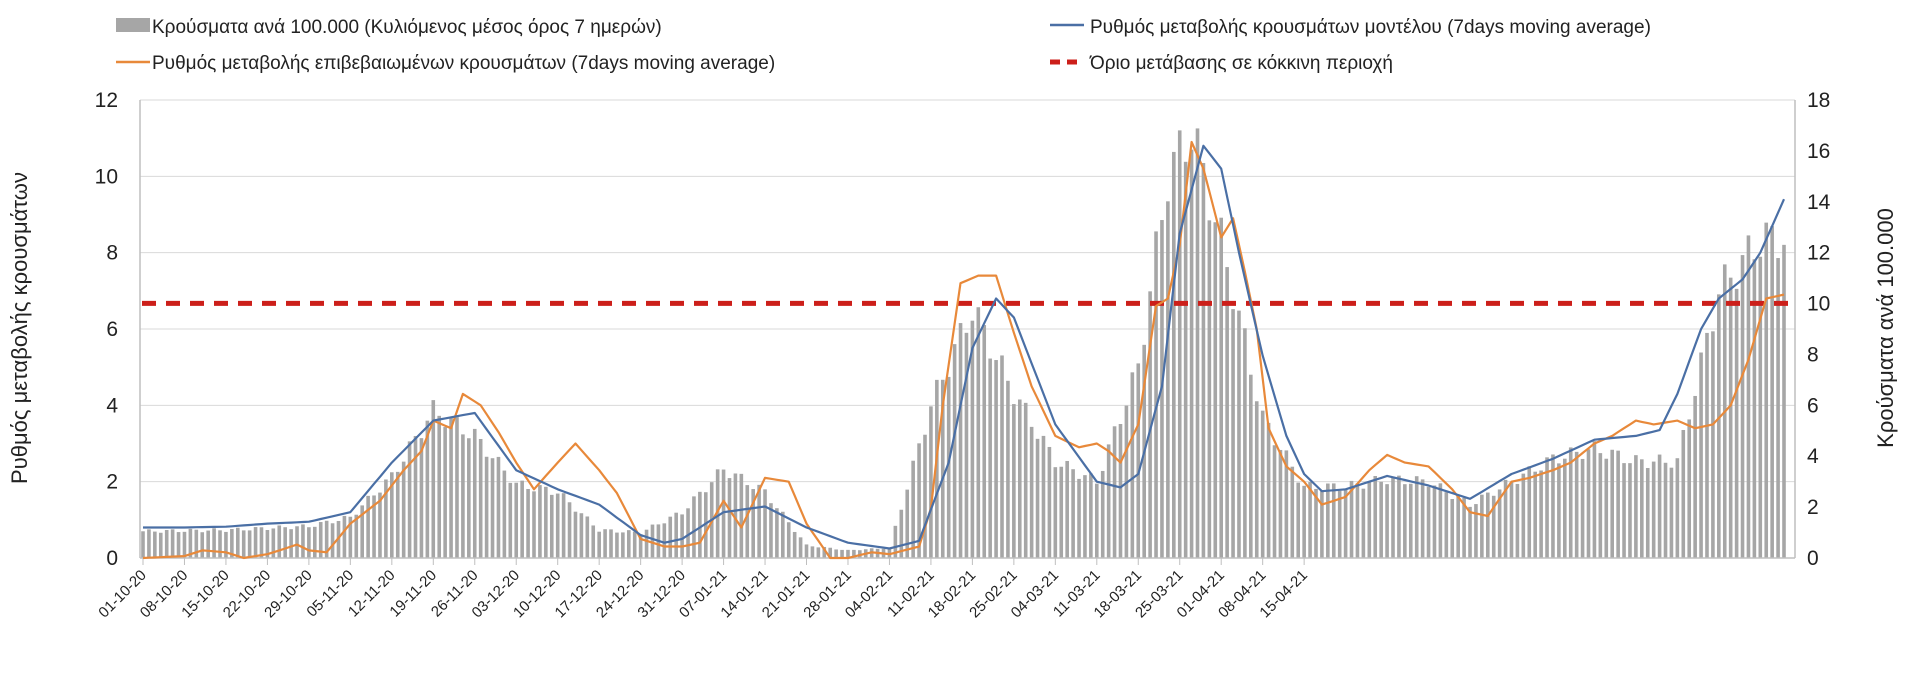  I want to click on y-right-tick-label: 4, so click(1813, 456).